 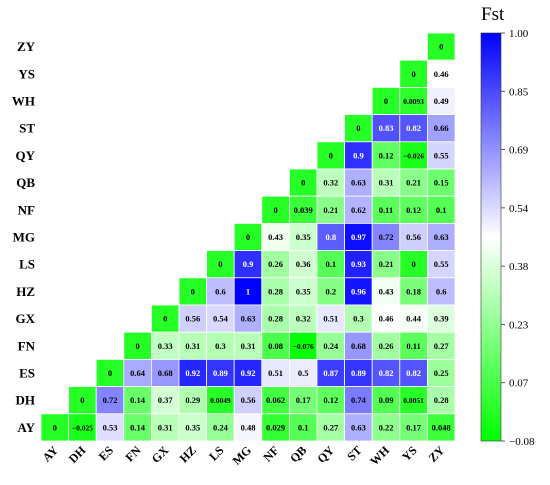 I want to click on heatmap-cell-ES-WH, so click(x=386, y=372).